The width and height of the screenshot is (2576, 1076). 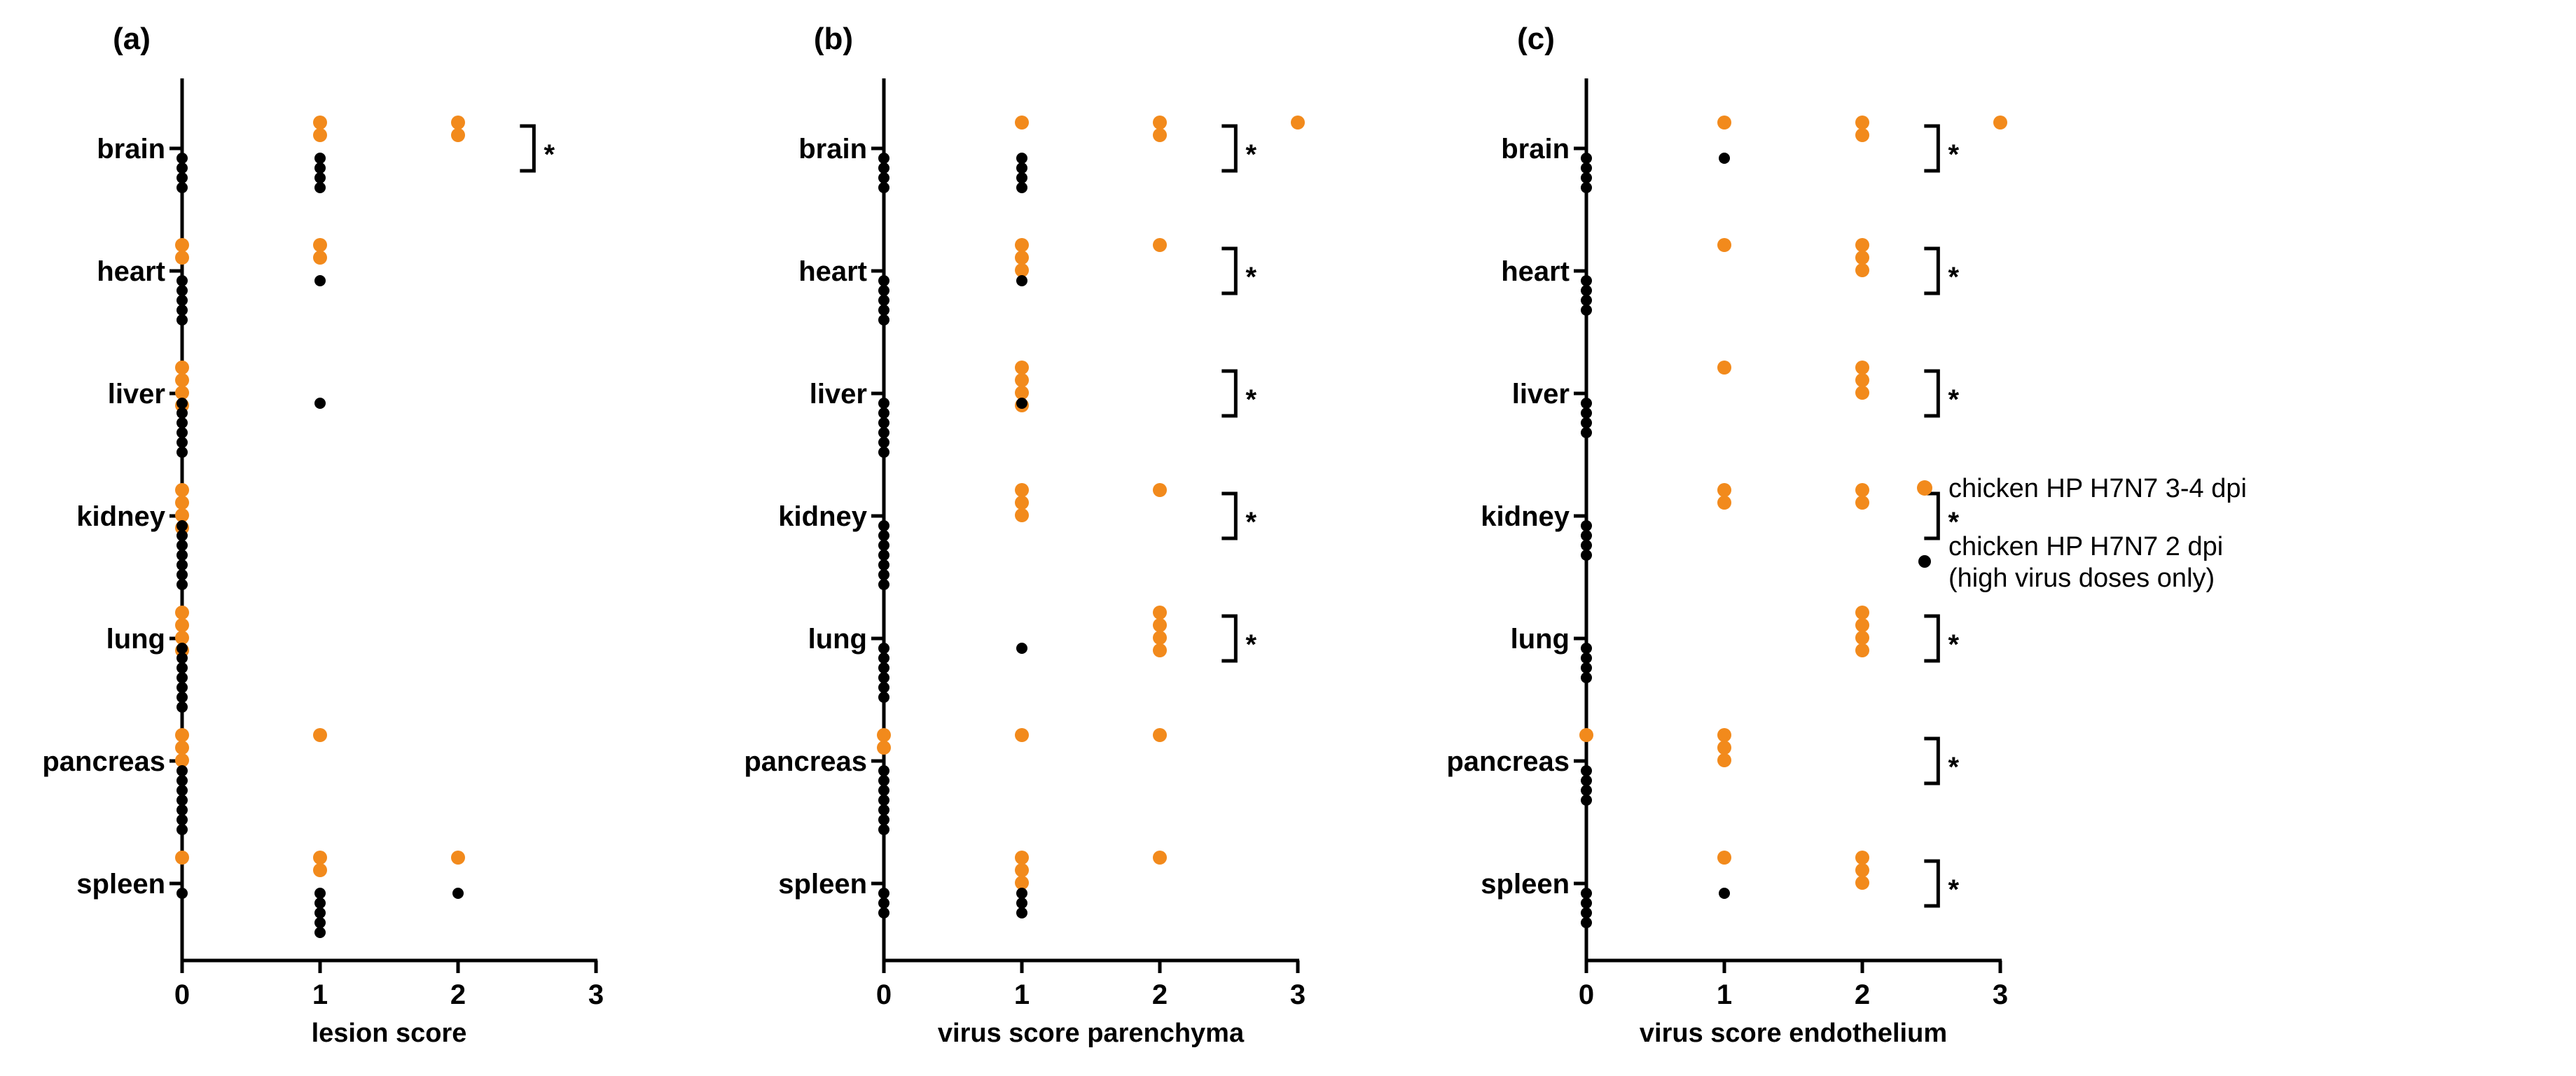 What do you see at coordinates (1925, 561) in the screenshot?
I see `legend-marker-black` at bounding box center [1925, 561].